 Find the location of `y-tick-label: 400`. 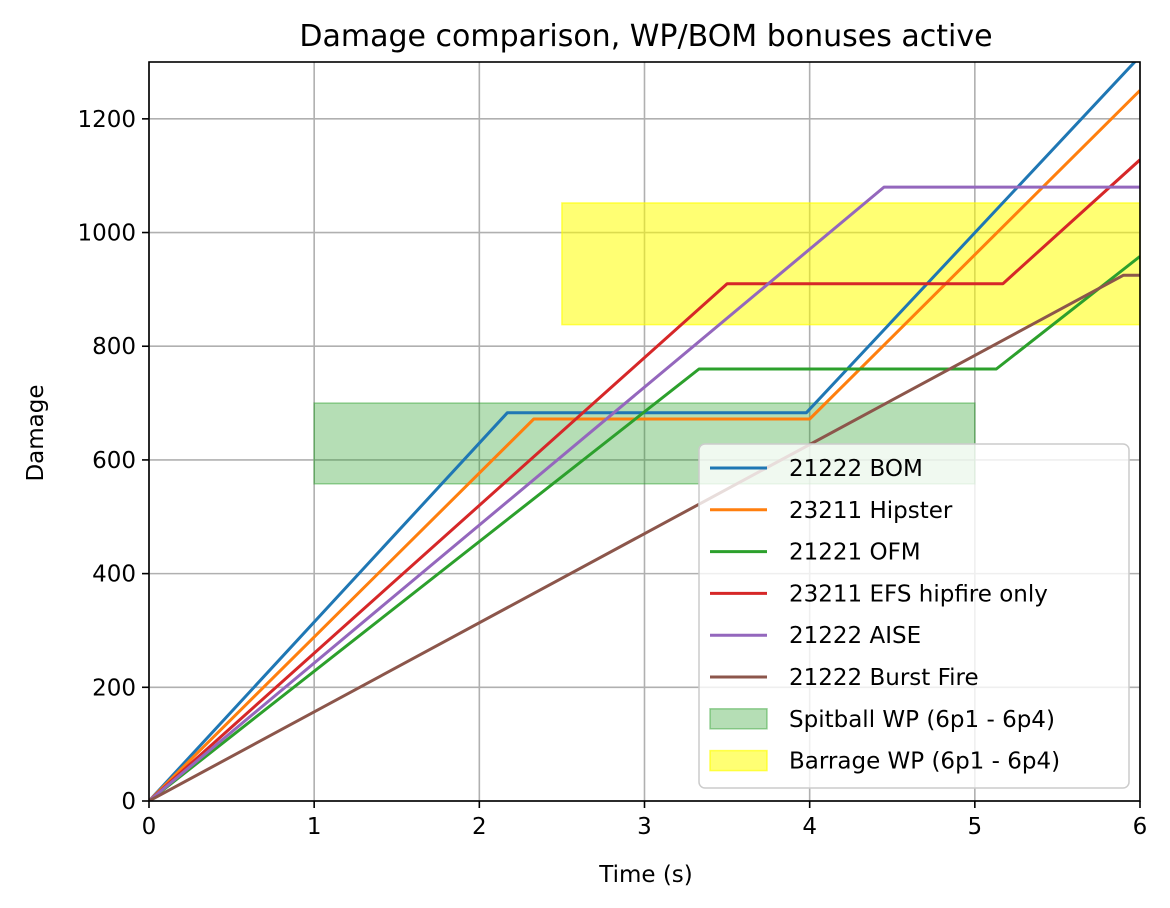

y-tick-label: 400 is located at coordinates (114, 575).